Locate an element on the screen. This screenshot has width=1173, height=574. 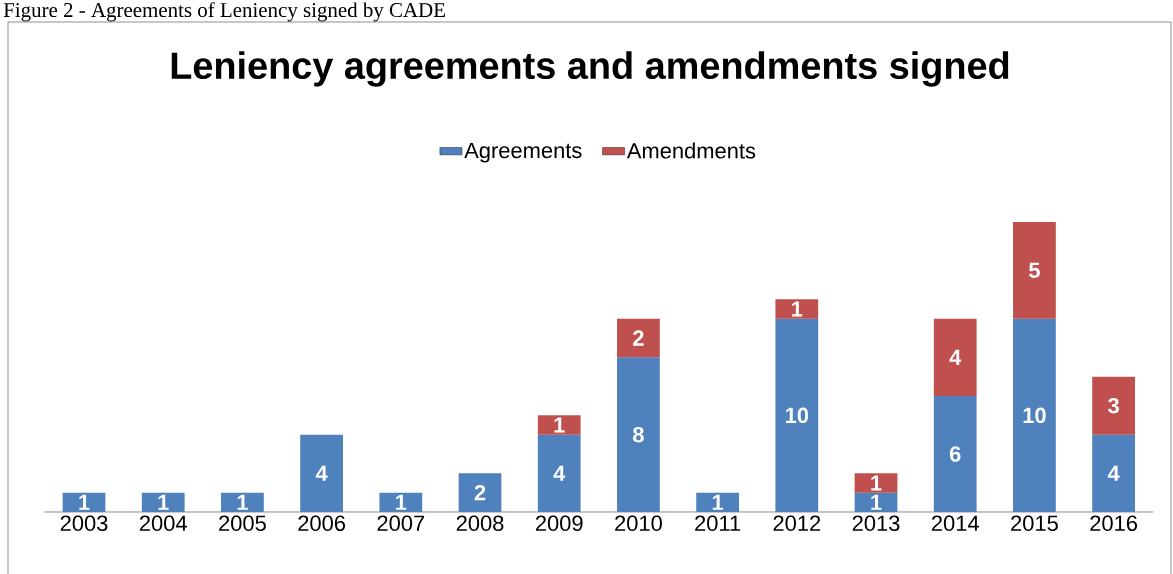
x-tick-label: 2008 is located at coordinates (480, 523).